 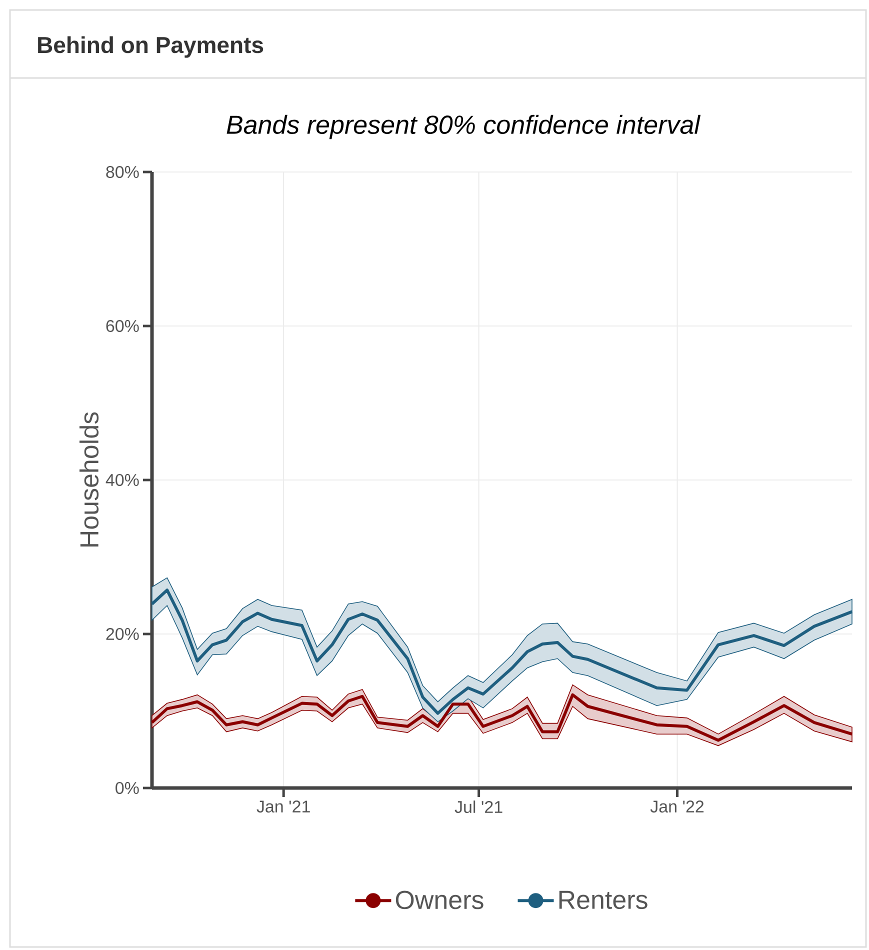 What do you see at coordinates (122, 634) in the screenshot?
I see `y-tick-label: 20%` at bounding box center [122, 634].